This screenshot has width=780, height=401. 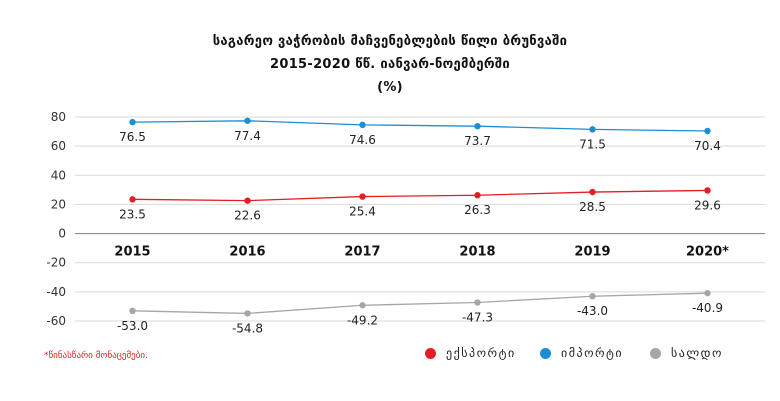 I want to click on data-label-export: 22.6, so click(x=247, y=216).